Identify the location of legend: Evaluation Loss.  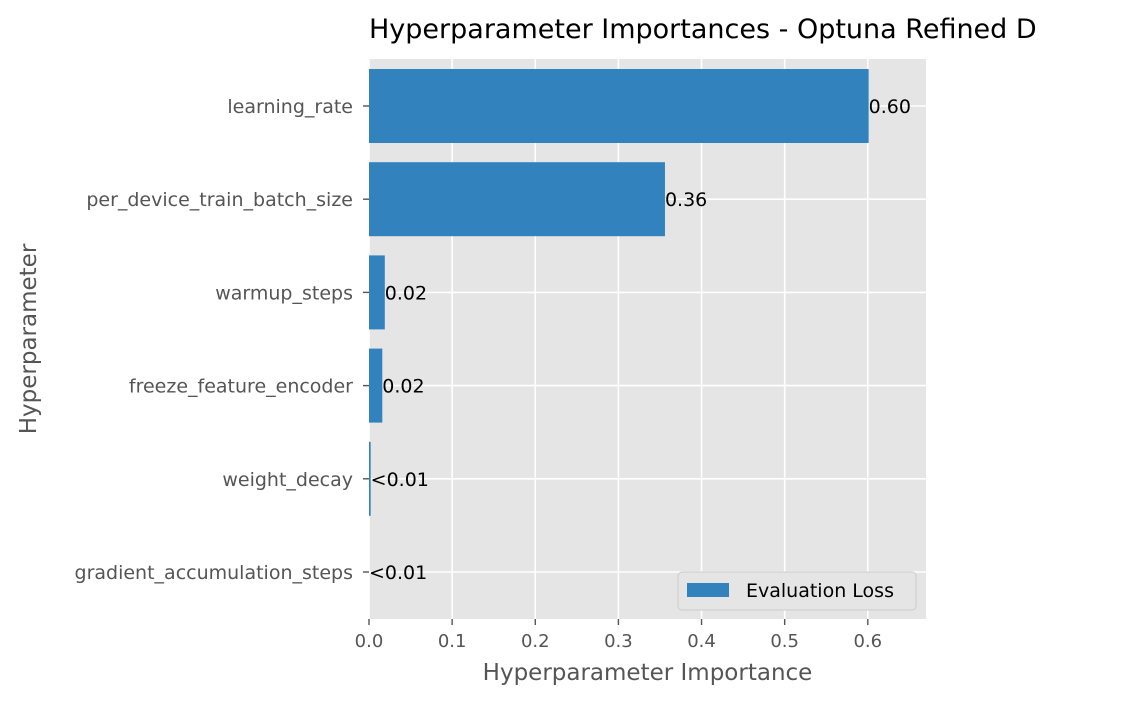
(797, 591).